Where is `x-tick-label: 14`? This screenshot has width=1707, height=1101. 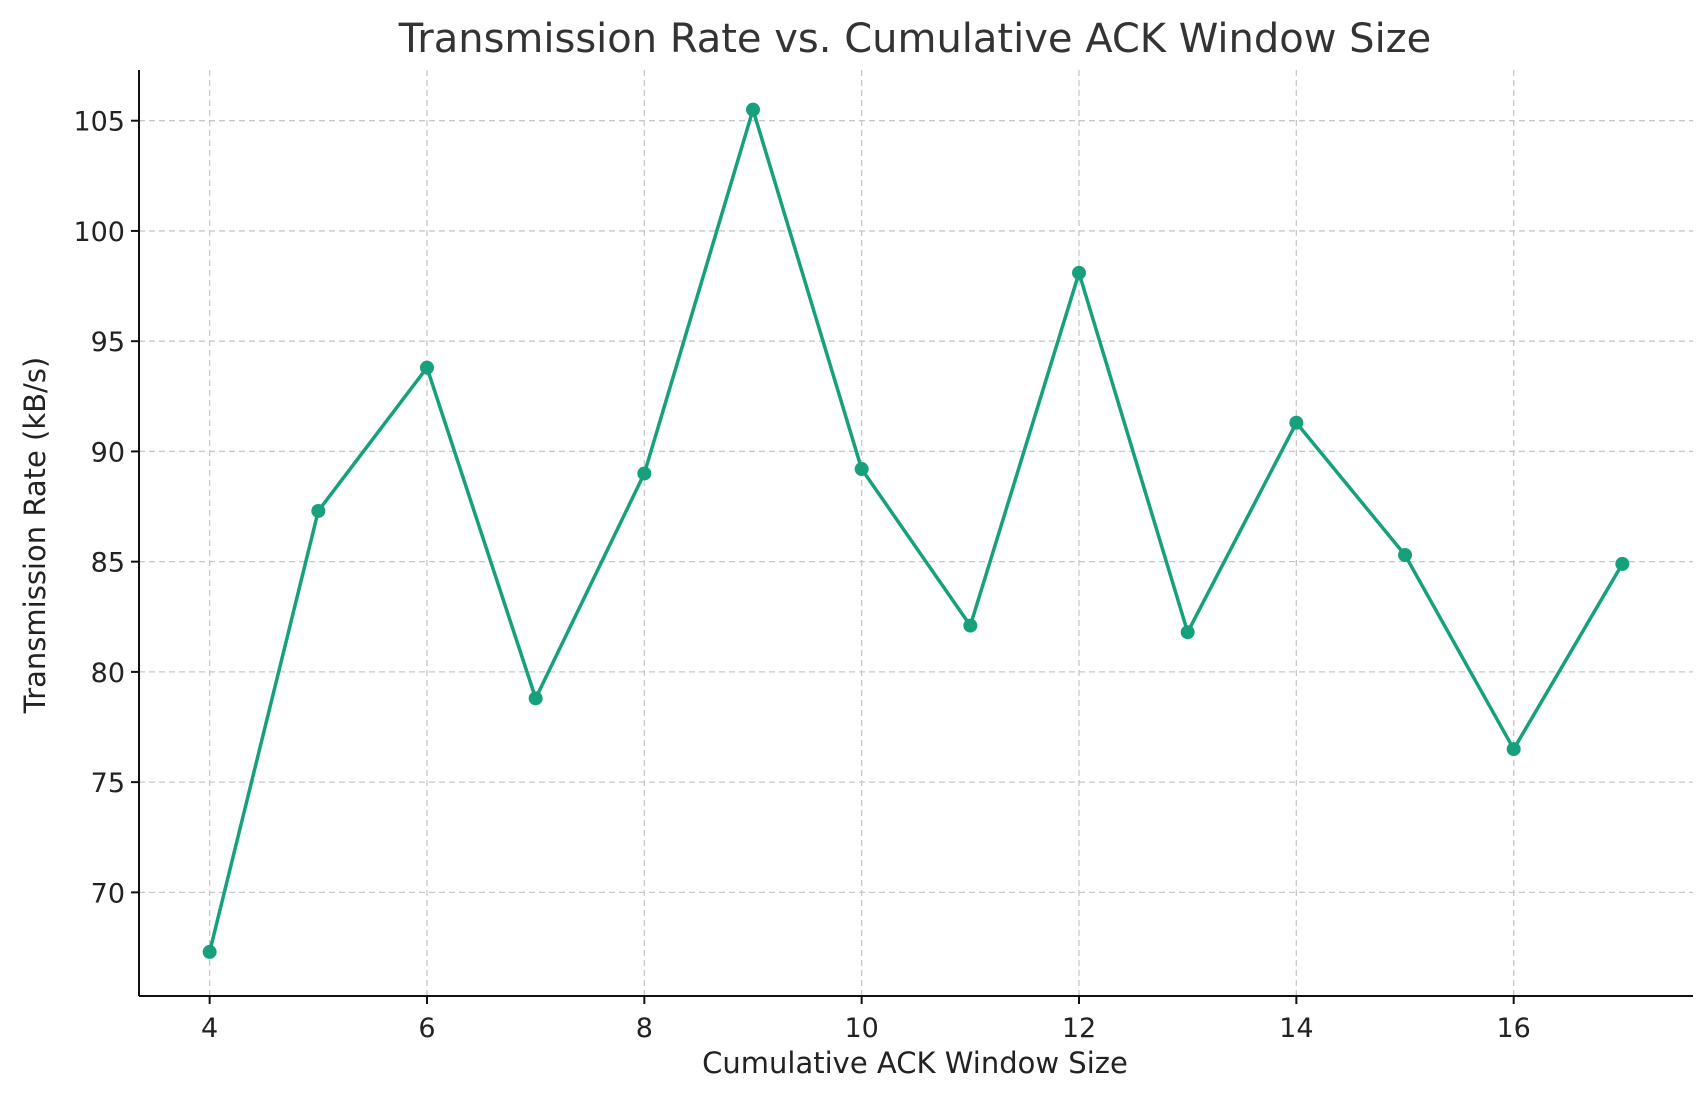 x-tick-label: 14 is located at coordinates (1296, 1028).